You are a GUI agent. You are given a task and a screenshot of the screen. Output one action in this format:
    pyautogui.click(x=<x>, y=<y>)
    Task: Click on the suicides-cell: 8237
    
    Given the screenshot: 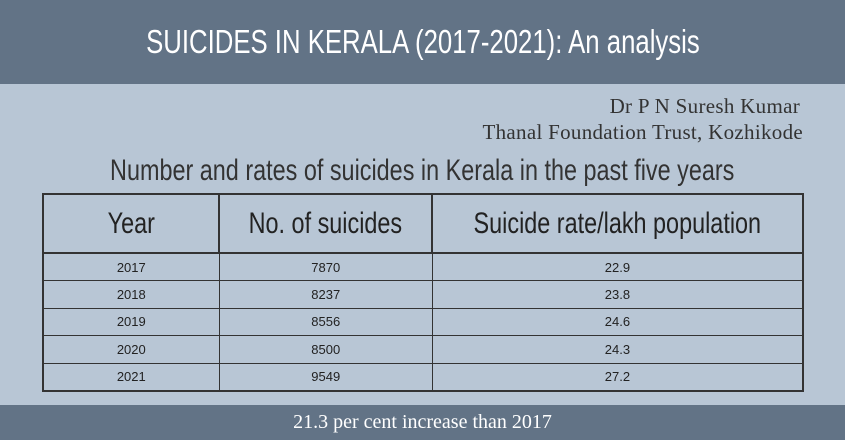 What is the action you would take?
    pyautogui.click(x=325, y=294)
    